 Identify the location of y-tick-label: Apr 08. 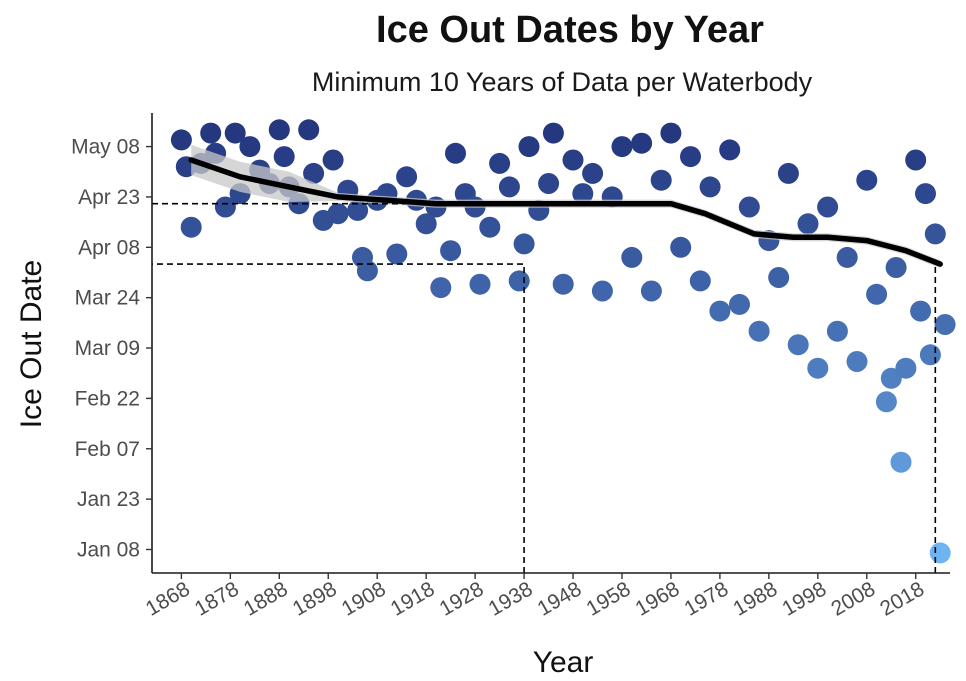
(109, 247).